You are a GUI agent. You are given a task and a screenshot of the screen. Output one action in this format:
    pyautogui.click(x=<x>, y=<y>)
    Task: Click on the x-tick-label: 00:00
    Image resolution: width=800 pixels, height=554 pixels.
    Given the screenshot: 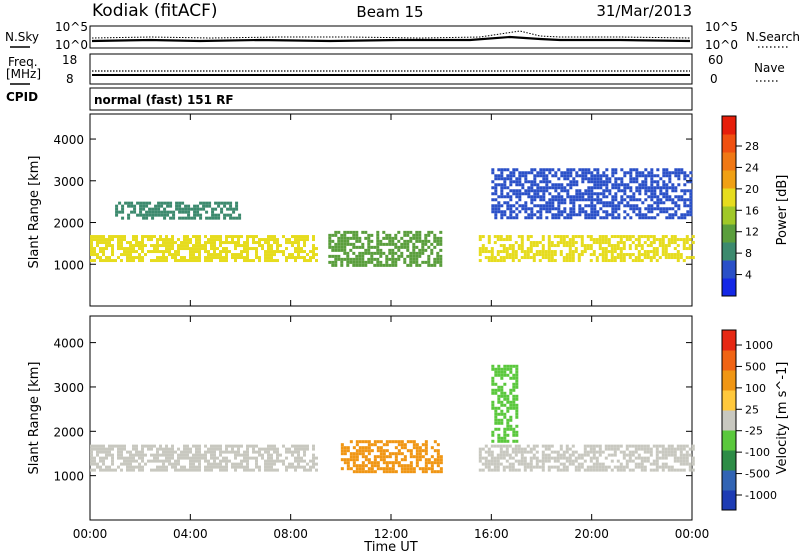 What is the action you would take?
    pyautogui.click(x=692, y=534)
    